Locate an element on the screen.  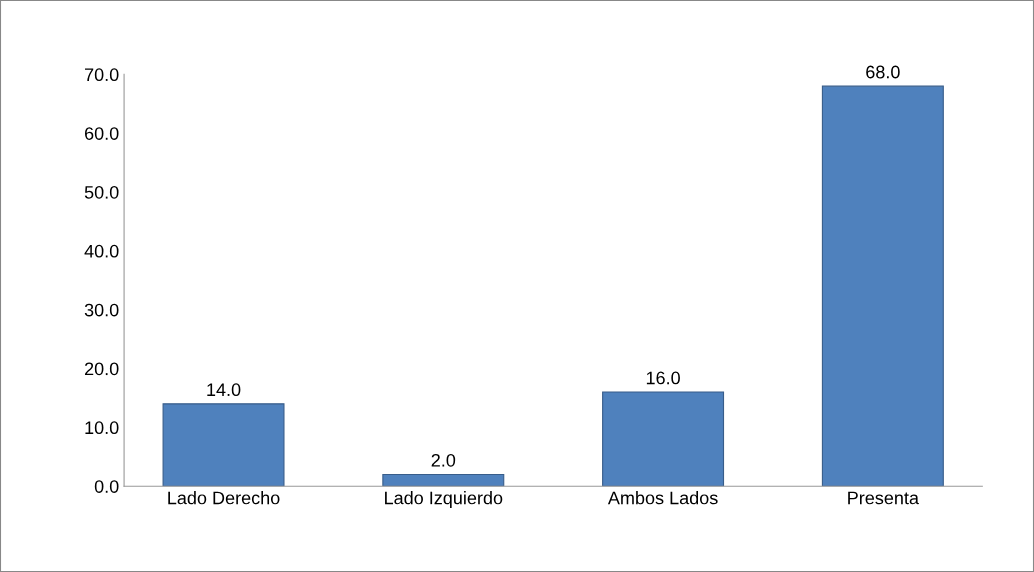
y-tick-label: 0.0 is located at coordinates (106, 486).